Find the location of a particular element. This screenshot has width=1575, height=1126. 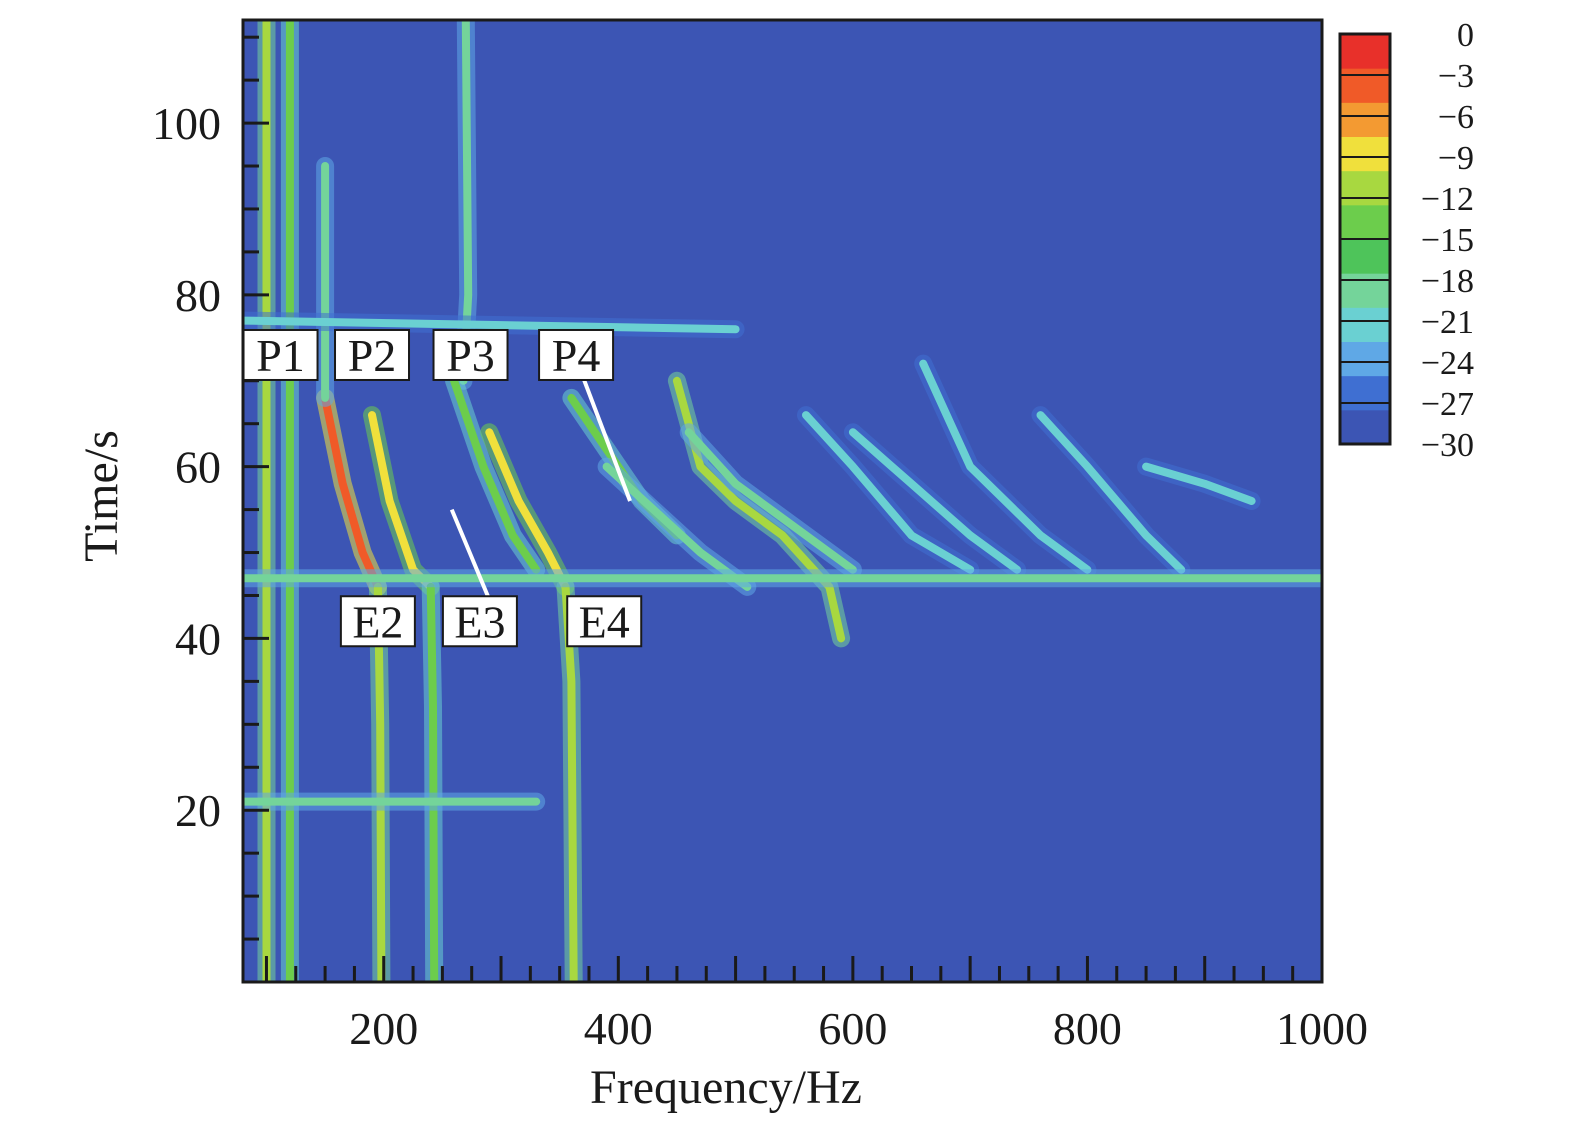

colorbar-tick-label: −24 is located at coordinates (1447, 363).